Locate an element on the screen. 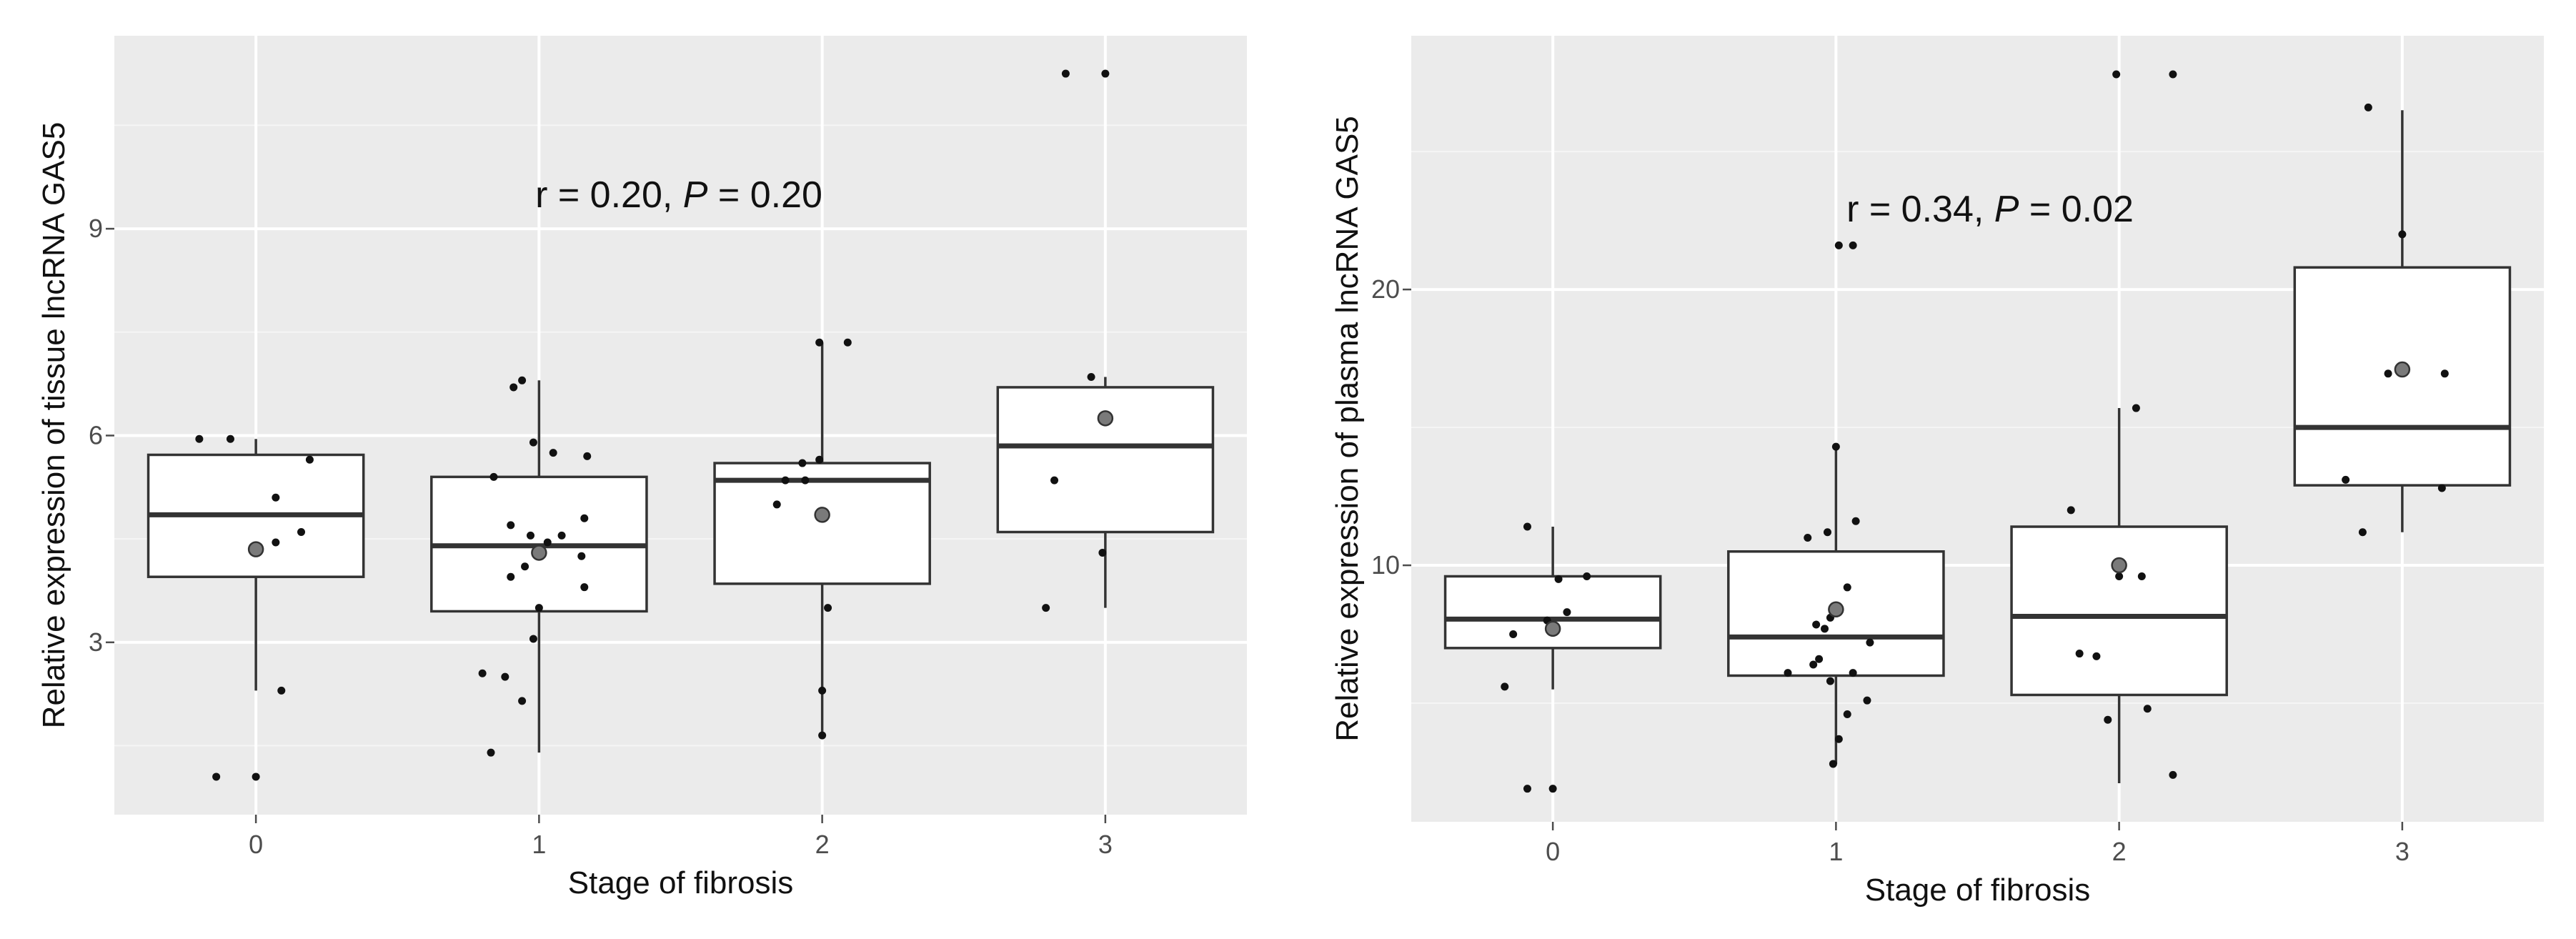  y-tick-label: 20 is located at coordinates (1385, 289).